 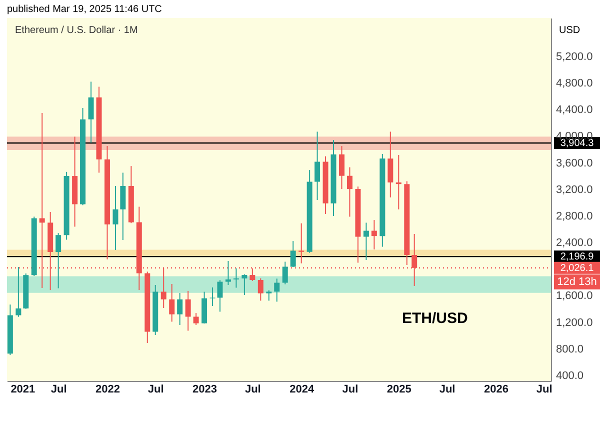 I want to click on x-tick-label: 2024, so click(x=302, y=390).